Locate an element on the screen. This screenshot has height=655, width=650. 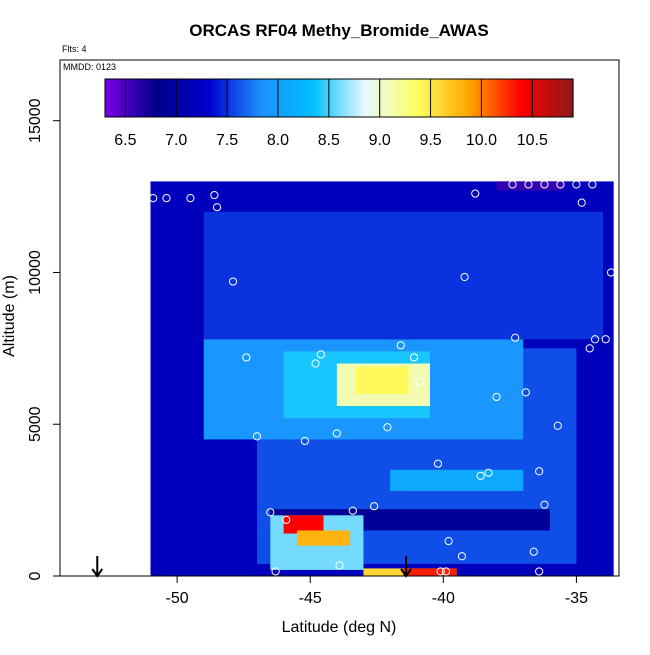
y-tick-label: 5000 is located at coordinates (35, 424).